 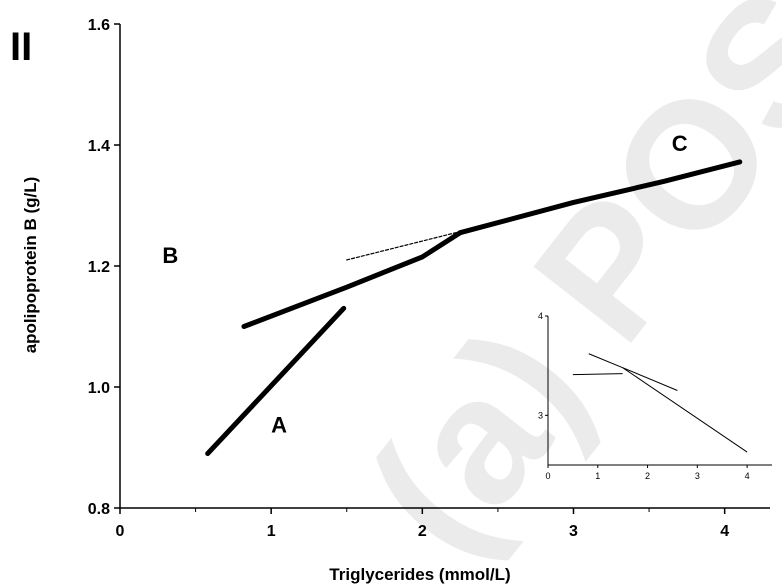 What do you see at coordinates (697, 476) in the screenshot?
I see `inset-x-tick-label: 3` at bounding box center [697, 476].